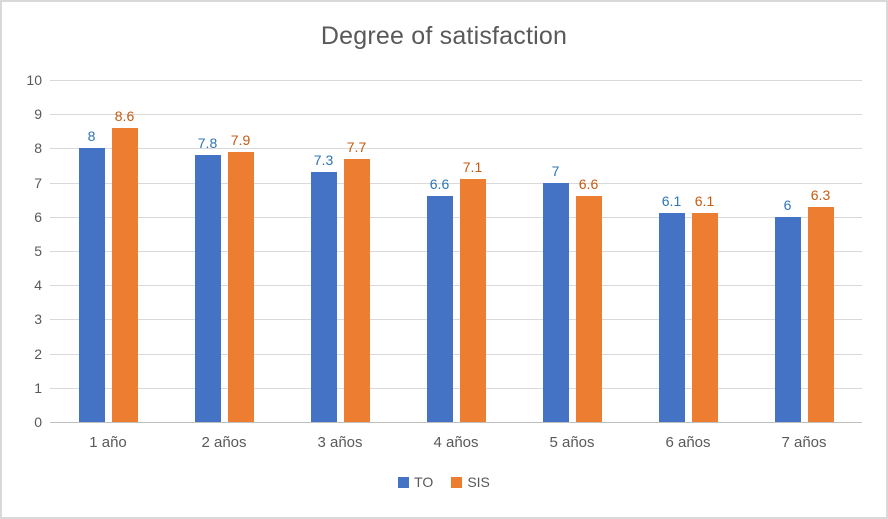  Describe the element at coordinates (671, 201) in the screenshot. I see `data-label-to-6: 6.1` at that location.